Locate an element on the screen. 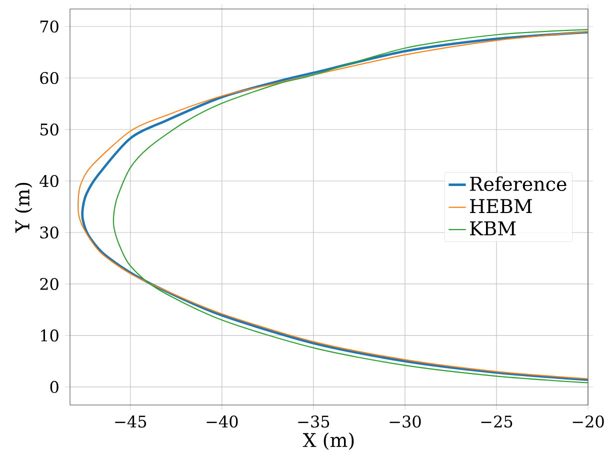  legend-label: HEBM is located at coordinates (501, 206).